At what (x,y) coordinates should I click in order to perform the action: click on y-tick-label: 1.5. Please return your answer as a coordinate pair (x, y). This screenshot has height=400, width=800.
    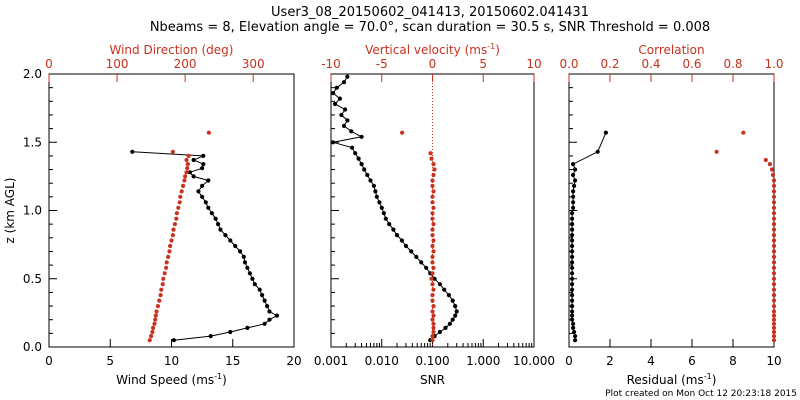
    Looking at the image, I should click on (32, 142).